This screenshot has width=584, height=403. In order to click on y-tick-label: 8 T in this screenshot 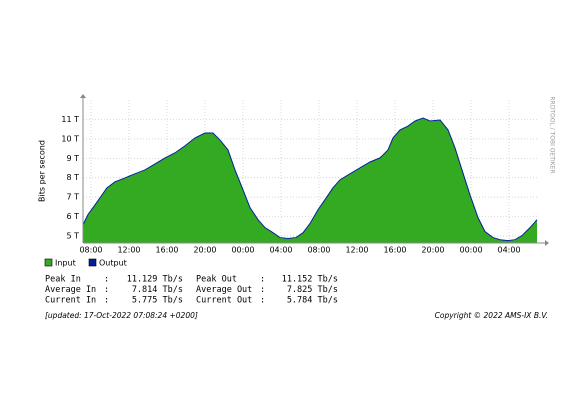, I will do `click(72, 177)`.